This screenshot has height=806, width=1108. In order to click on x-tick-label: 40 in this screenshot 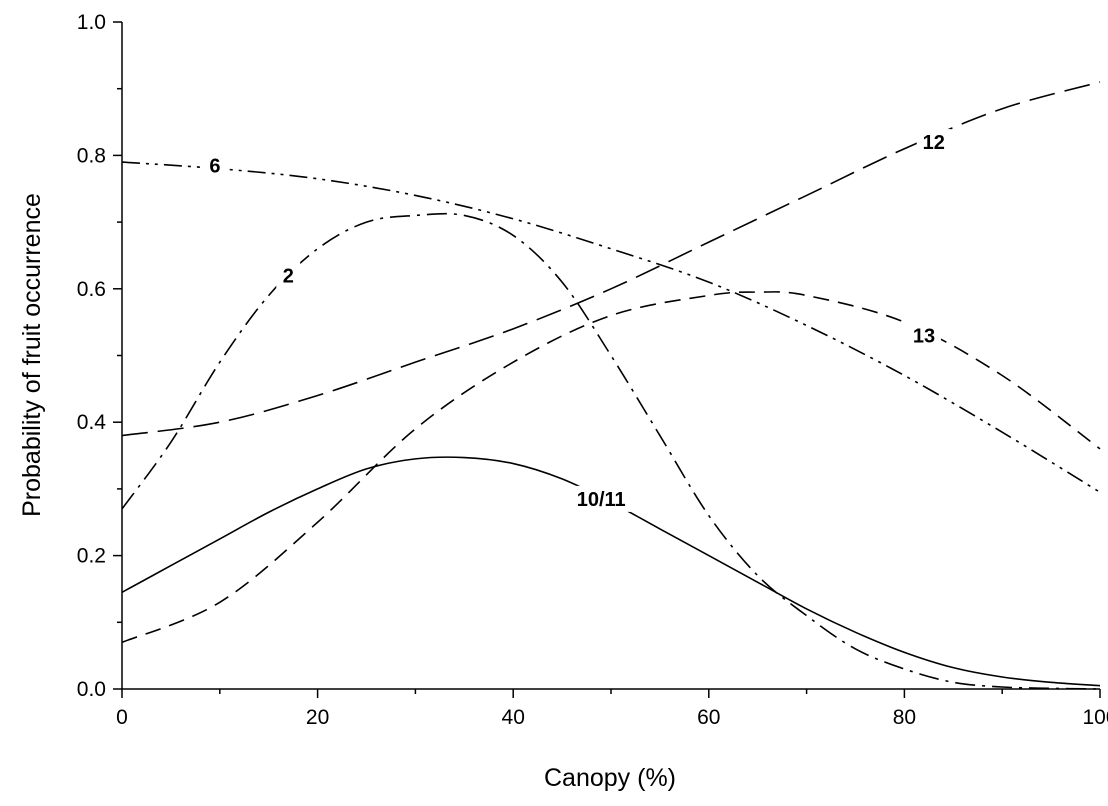, I will do `click(513, 717)`.